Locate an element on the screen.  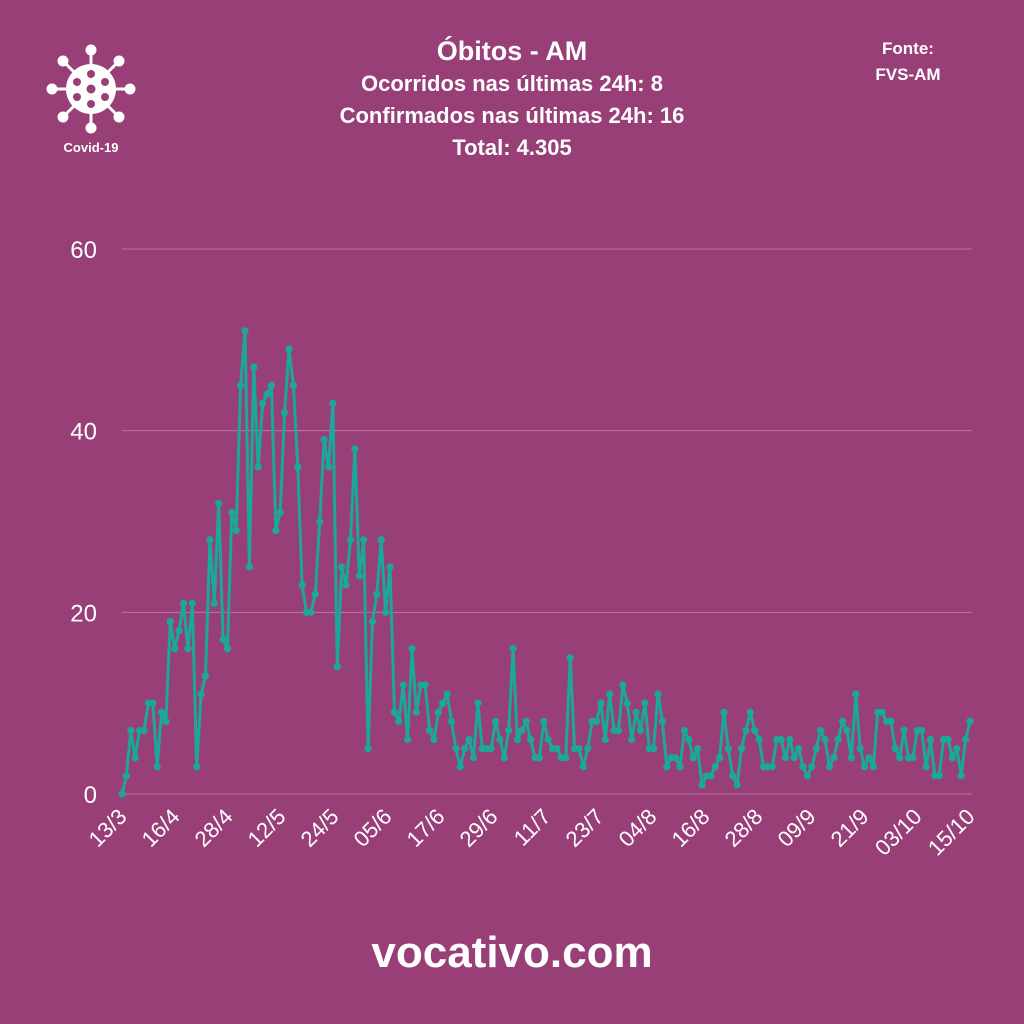
x-tick-label: 23/7 is located at coordinates (585, 828).